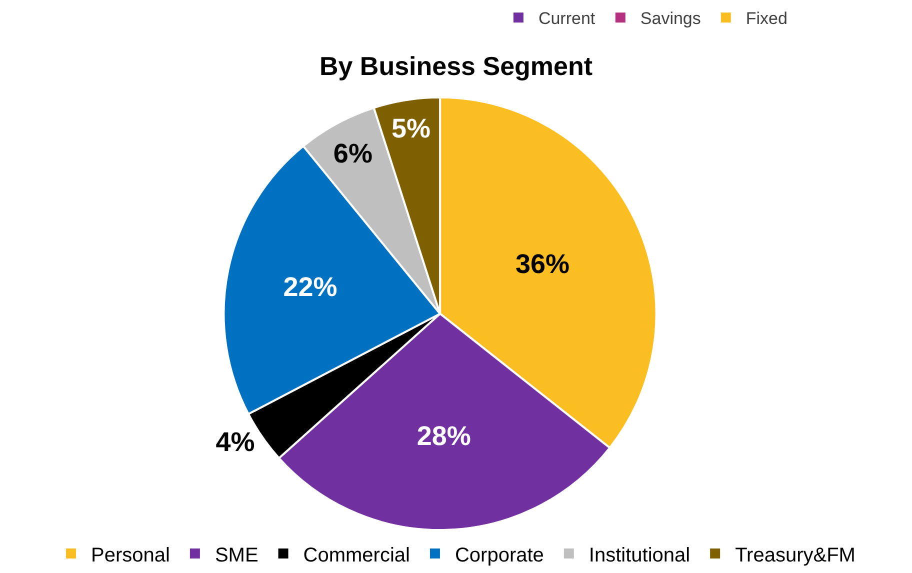 The height and width of the screenshot is (573, 912). What do you see at coordinates (639, 555) in the screenshot?
I see `legend-label: Institutional` at bounding box center [639, 555].